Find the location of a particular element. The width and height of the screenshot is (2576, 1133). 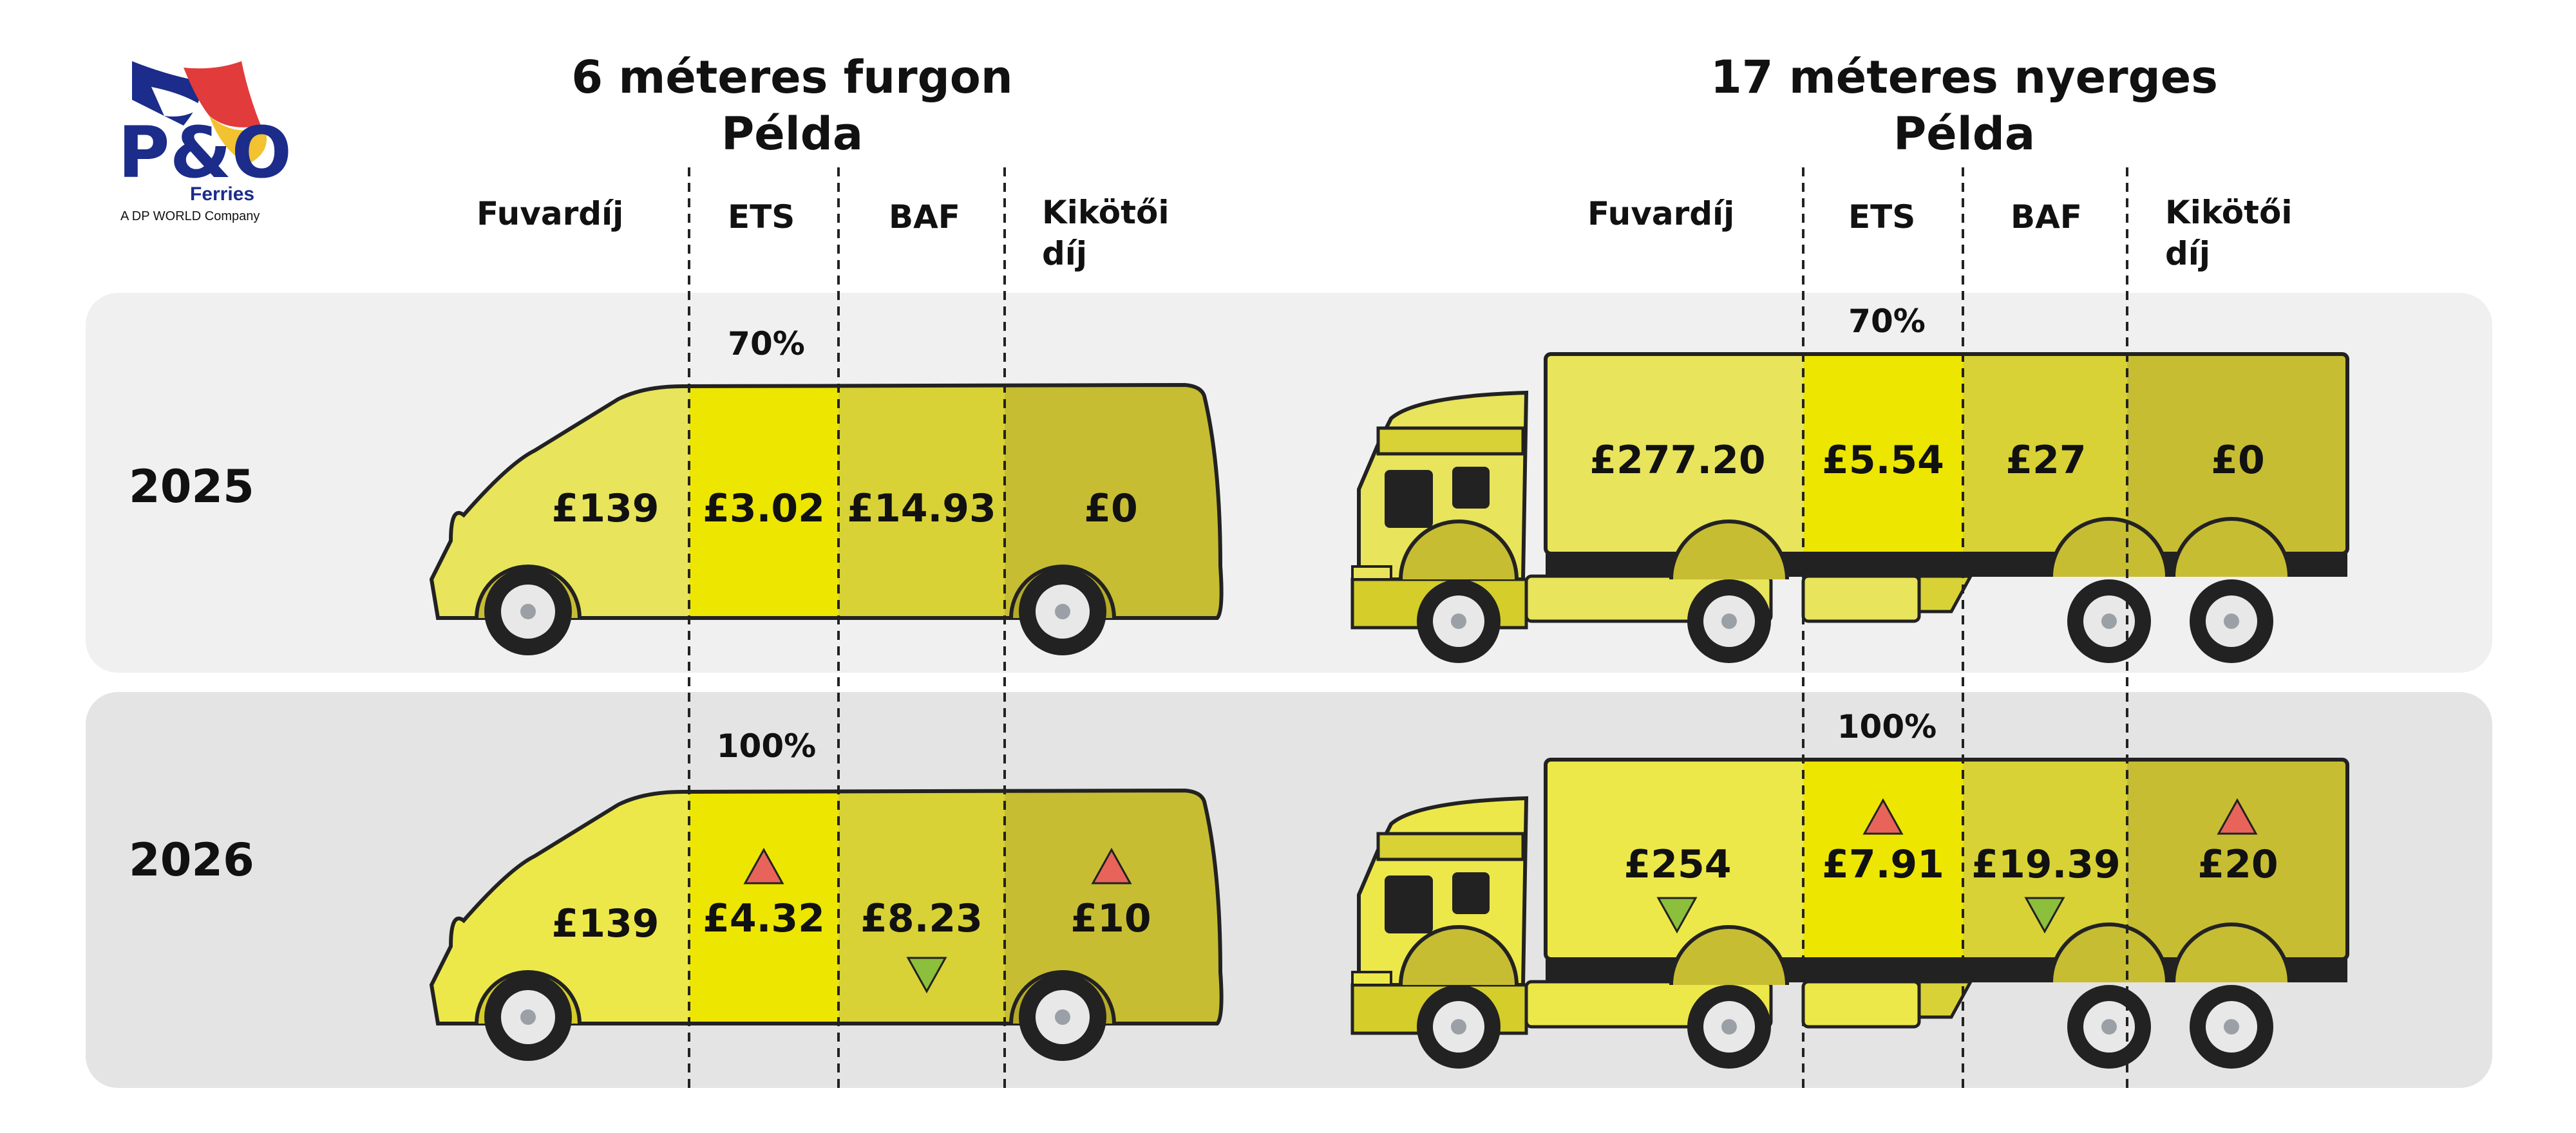

truck-ets-increase-icon is located at coordinates (1883, 817).